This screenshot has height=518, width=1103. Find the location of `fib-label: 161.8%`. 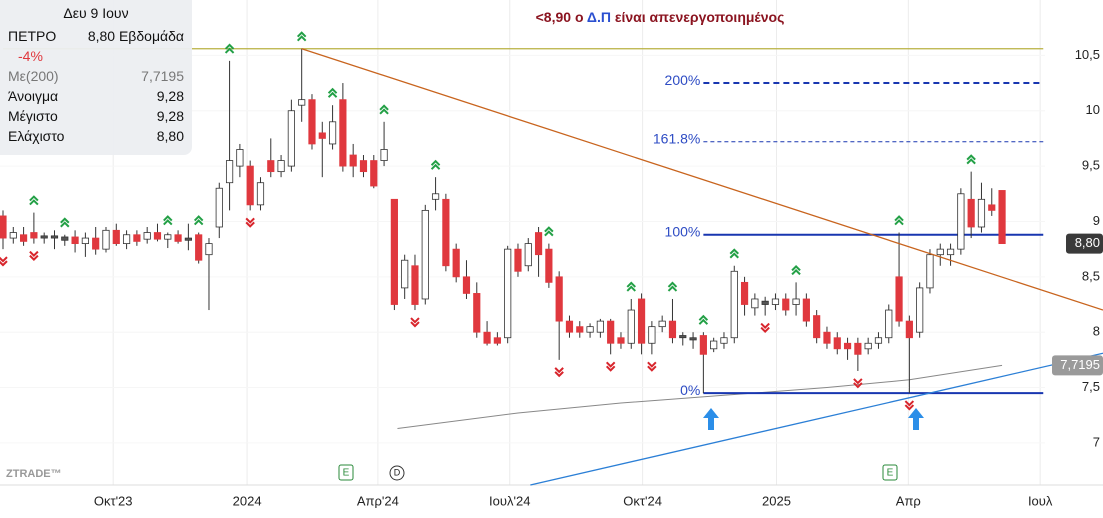

fib-label: 161.8% is located at coordinates (676, 138).